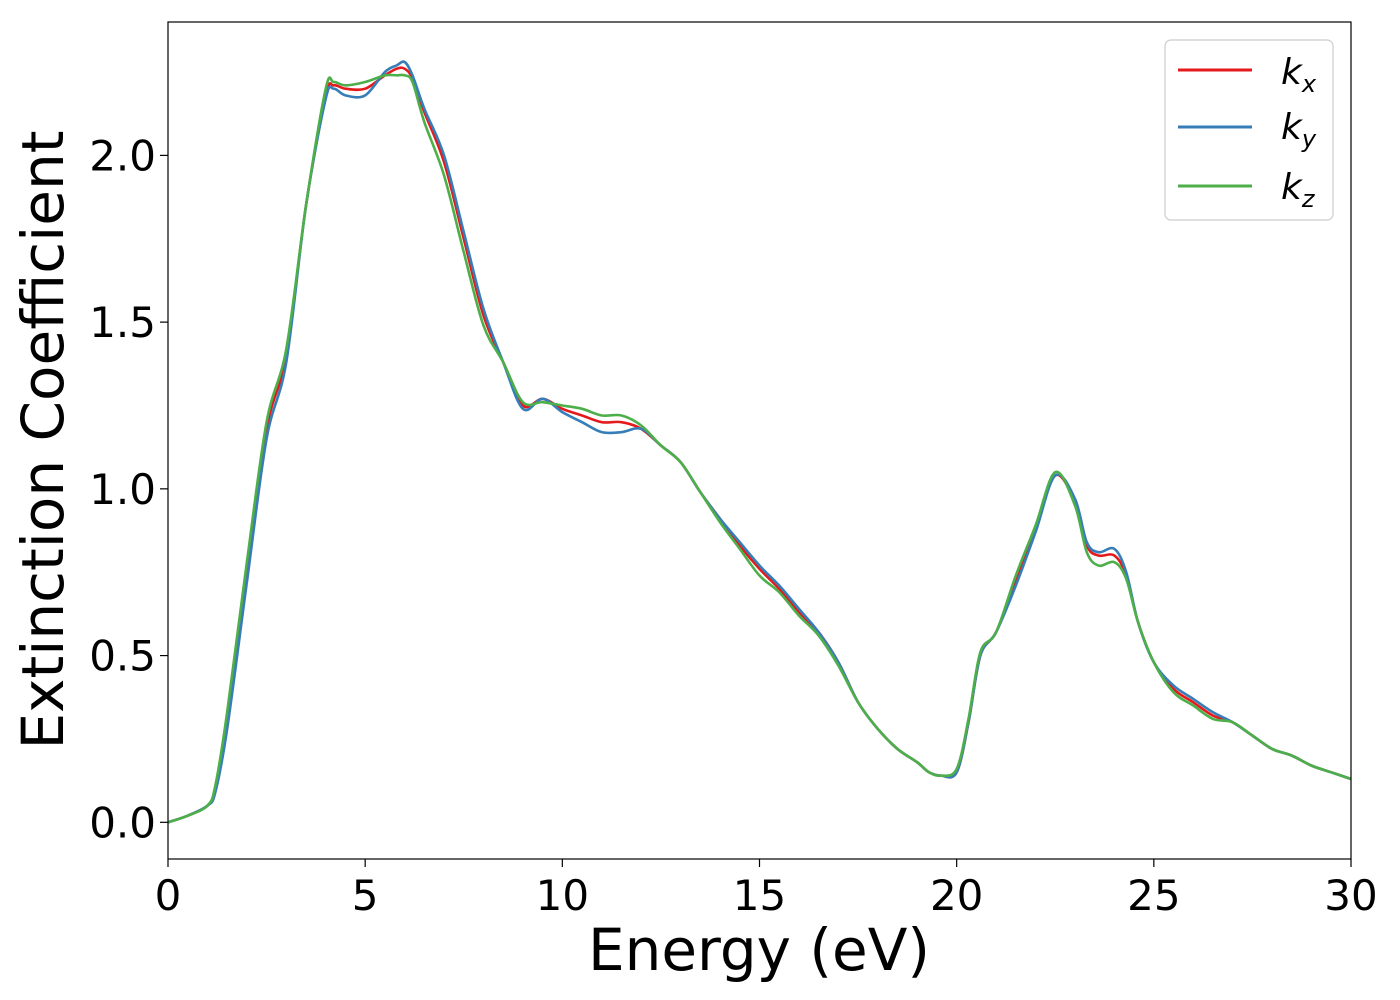 Image resolution: width=1400 pixels, height=1000 pixels. Describe the element at coordinates (759, 950) in the screenshot. I see `x-axis-label: Energy (eV)` at that location.